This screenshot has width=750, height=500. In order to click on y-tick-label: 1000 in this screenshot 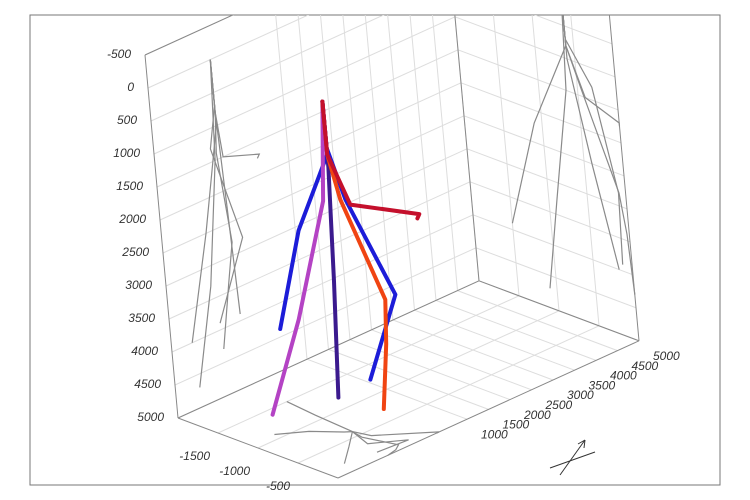, I will do `click(494, 434)`.